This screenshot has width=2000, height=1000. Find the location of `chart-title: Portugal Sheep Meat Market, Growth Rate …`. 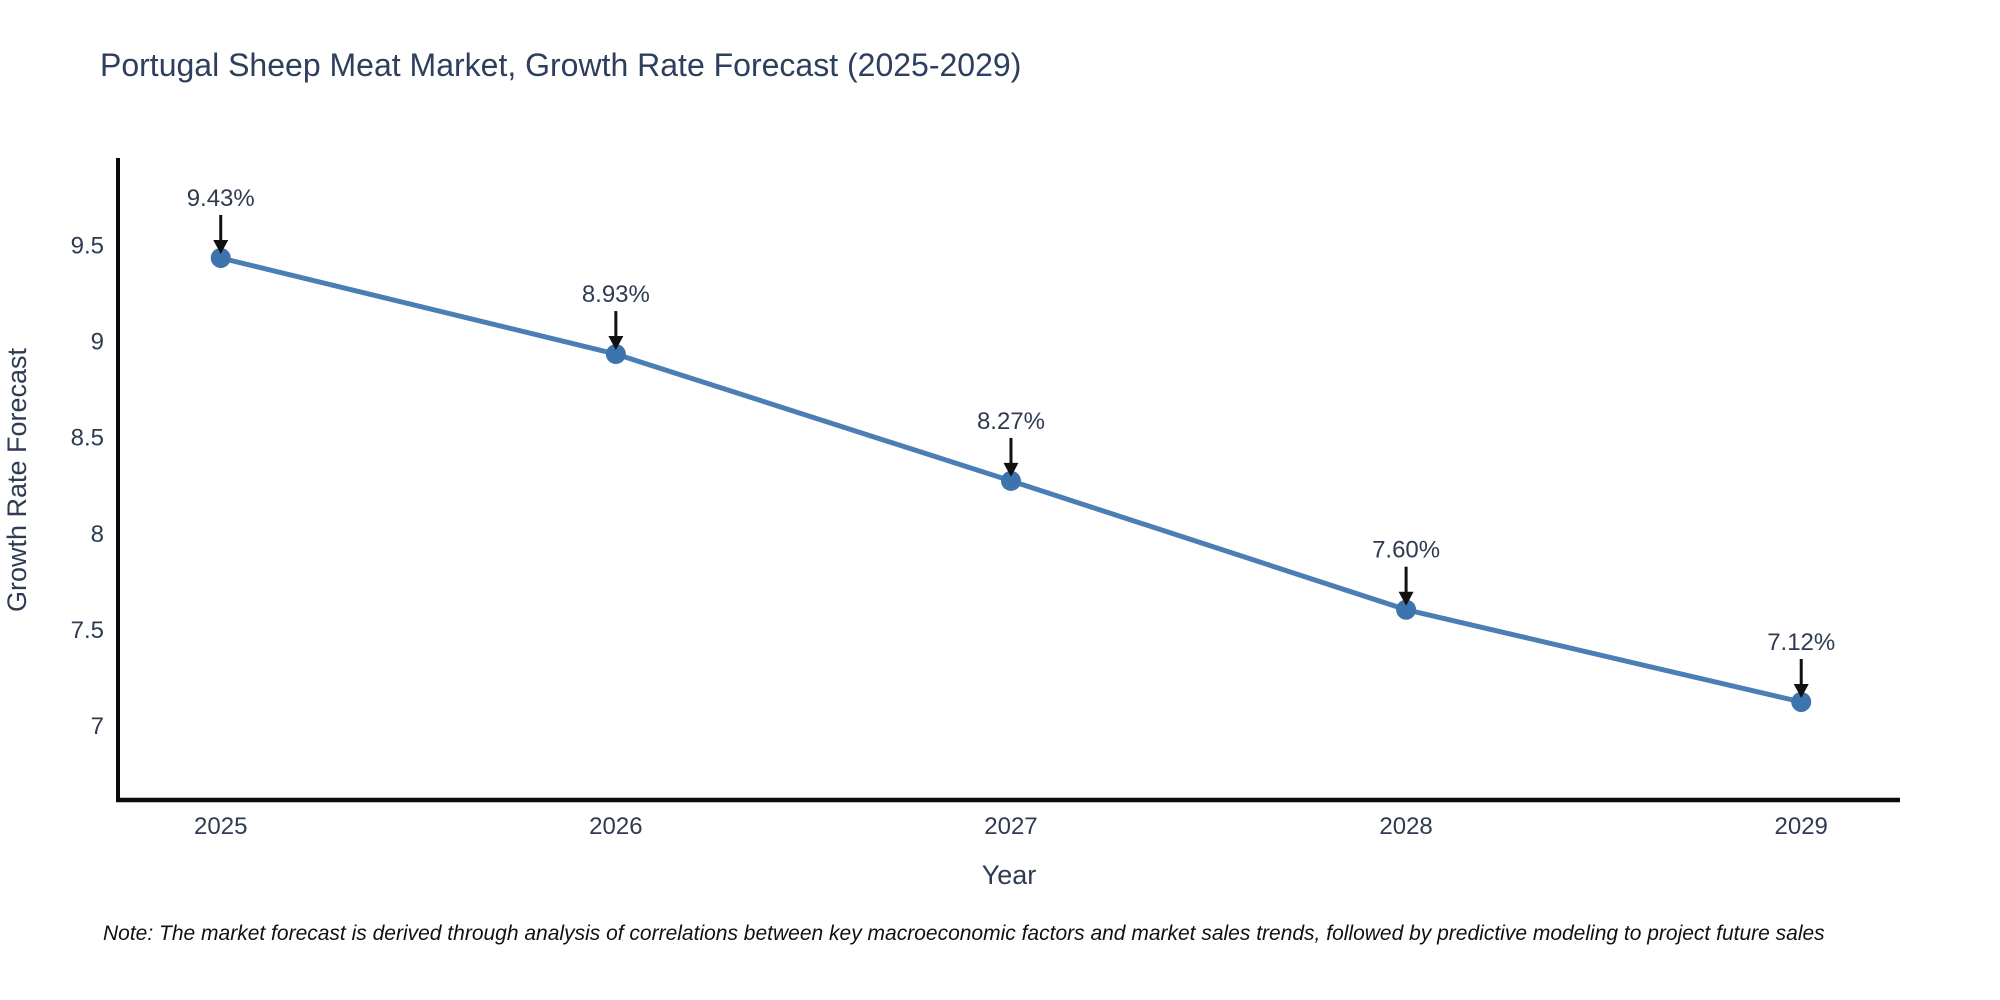

chart-title: Portugal Sheep Meat Market, Growth Rate … is located at coordinates (560, 65).